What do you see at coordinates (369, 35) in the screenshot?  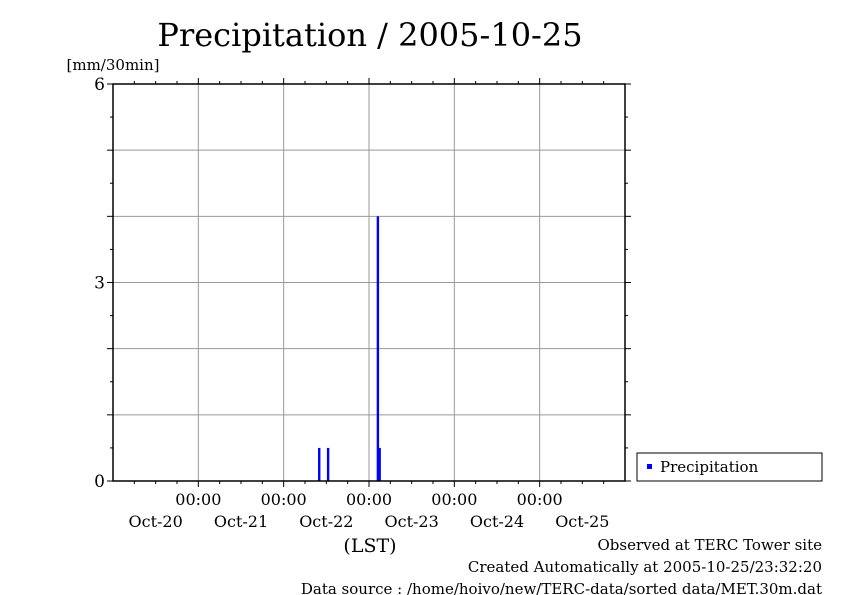 I see `chart-title: Precipitation / 2005-10-25` at bounding box center [369, 35].